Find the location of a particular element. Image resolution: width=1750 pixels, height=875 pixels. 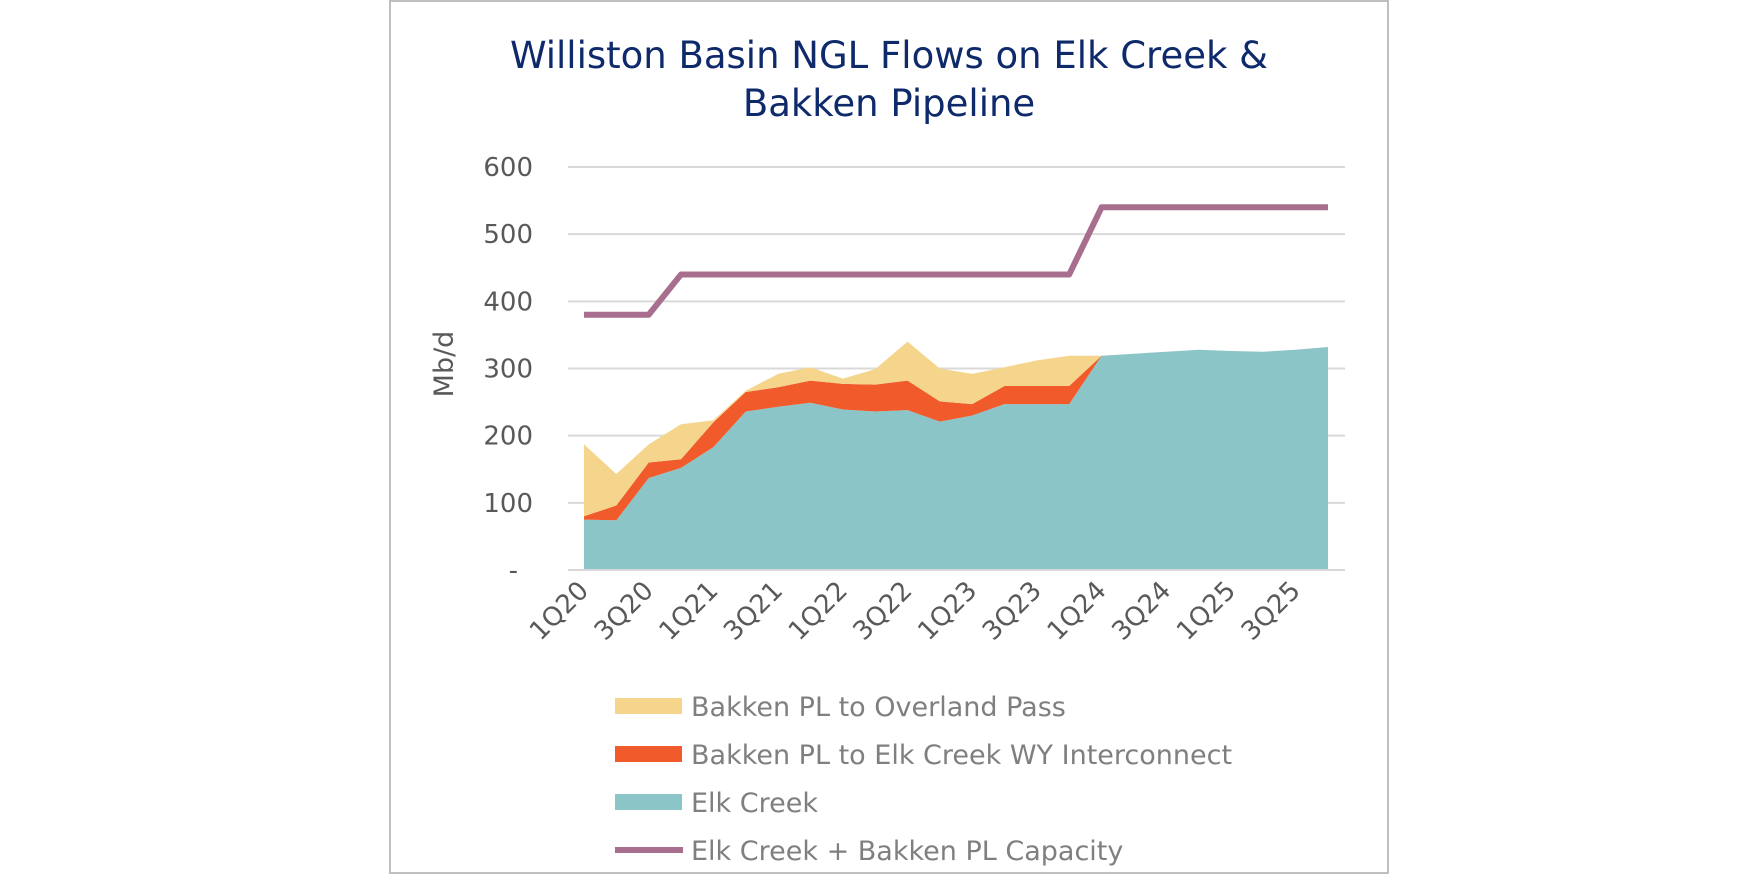

x-tick-label: 1Q23 is located at coordinates (947, 611).